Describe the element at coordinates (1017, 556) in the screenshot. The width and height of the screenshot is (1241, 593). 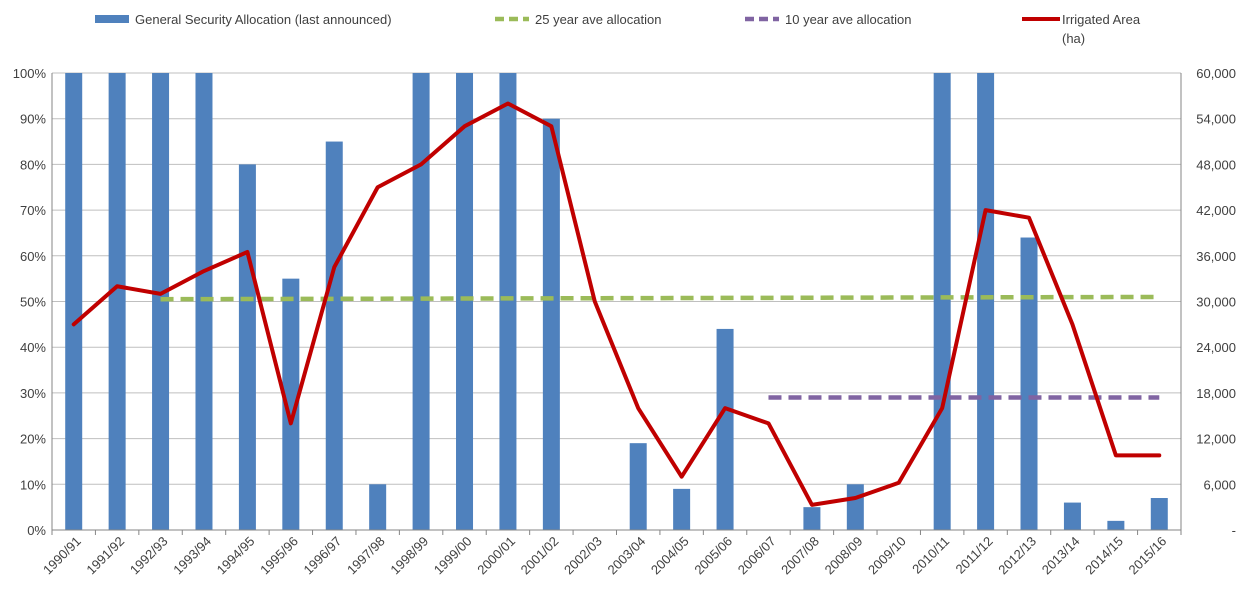
I see `x-axis-tick-label: 2012/13` at that location.